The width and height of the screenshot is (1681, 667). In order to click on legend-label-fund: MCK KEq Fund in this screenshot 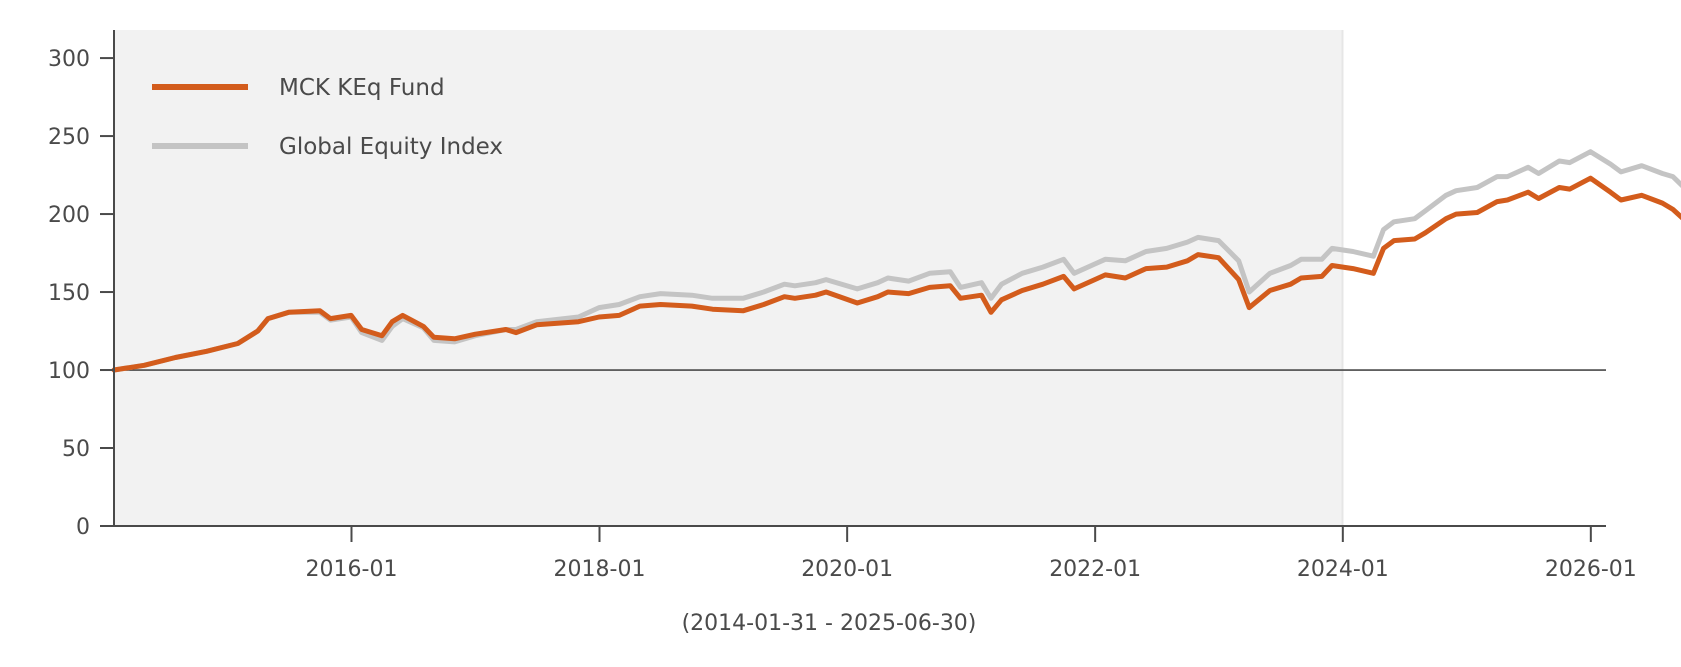, I will do `click(362, 88)`.